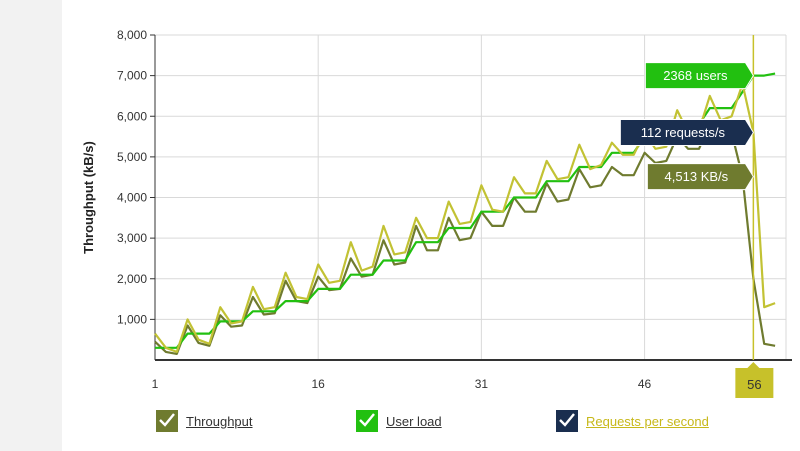 This screenshot has width=800, height=451. I want to click on y-tick-label: 6,000, so click(132, 116).